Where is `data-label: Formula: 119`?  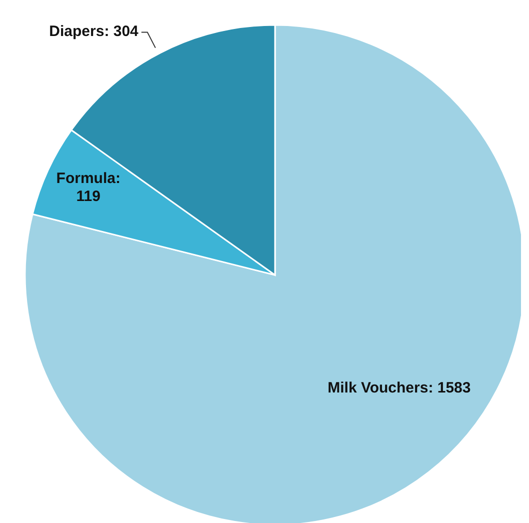 data-label: Formula: 119 is located at coordinates (88, 188).